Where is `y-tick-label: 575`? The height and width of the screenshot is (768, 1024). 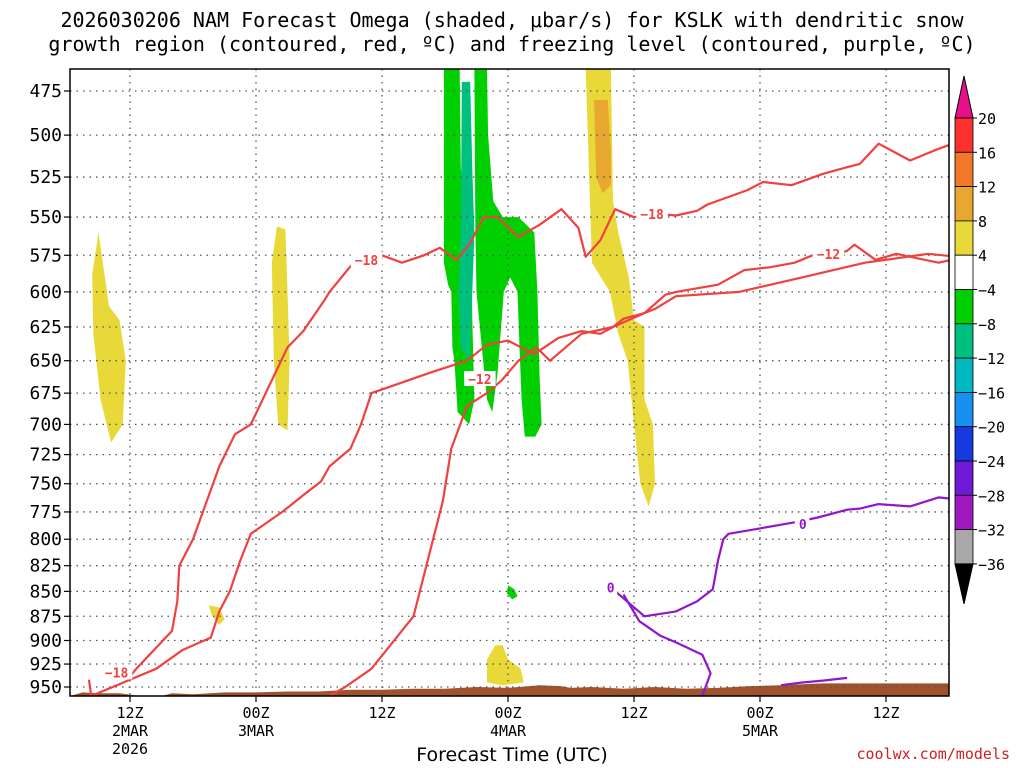 y-tick-label: 575 is located at coordinates (45, 255).